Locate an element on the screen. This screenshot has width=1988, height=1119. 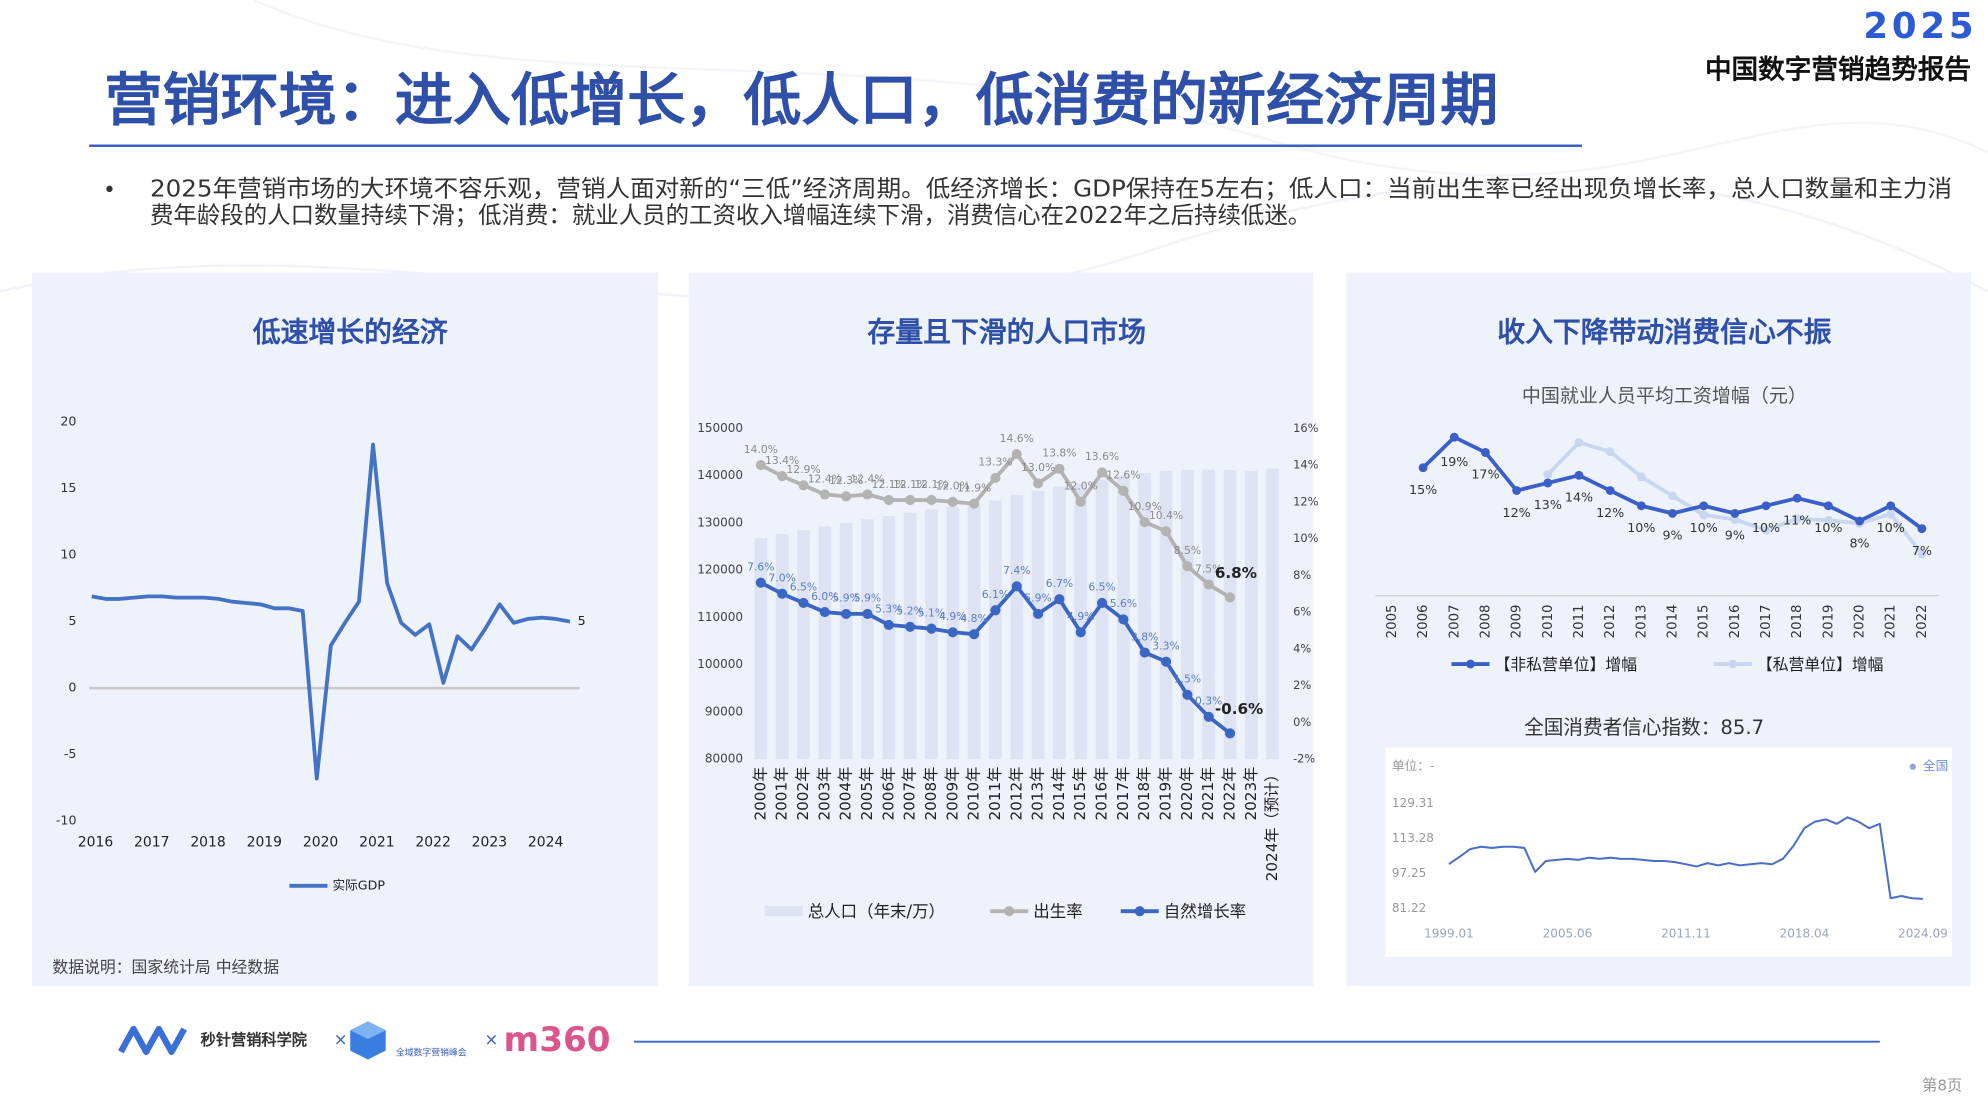
inner-chart-box is located at coordinates (1669, 852).